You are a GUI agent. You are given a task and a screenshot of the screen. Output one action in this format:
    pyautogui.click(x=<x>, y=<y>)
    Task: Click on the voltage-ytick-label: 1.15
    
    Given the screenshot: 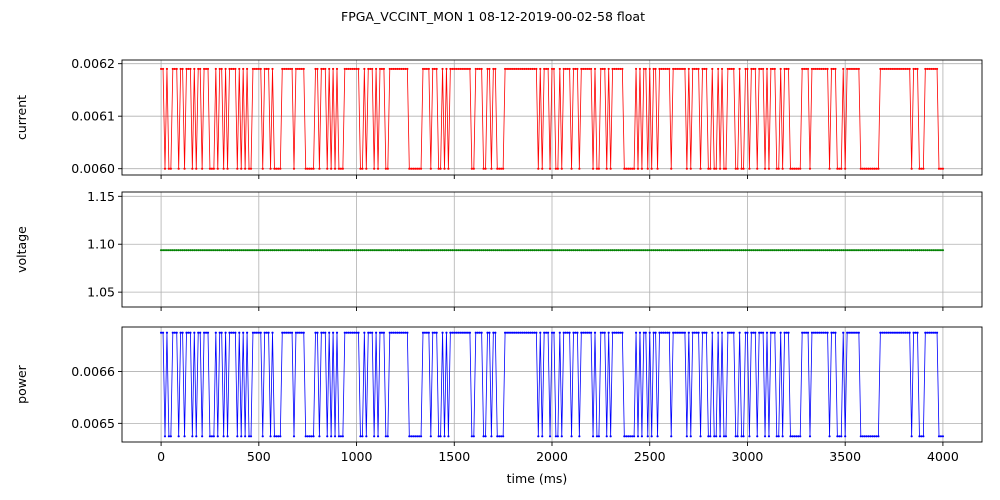 What is the action you would take?
    pyautogui.click(x=101, y=196)
    